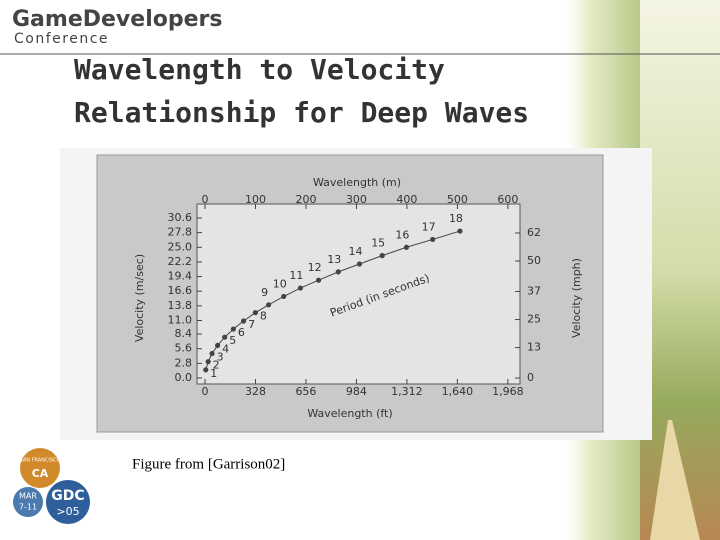 This screenshot has width=720, height=540. What do you see at coordinates (457, 199) in the screenshot?
I see `x-tick-label: 500` at bounding box center [457, 199].